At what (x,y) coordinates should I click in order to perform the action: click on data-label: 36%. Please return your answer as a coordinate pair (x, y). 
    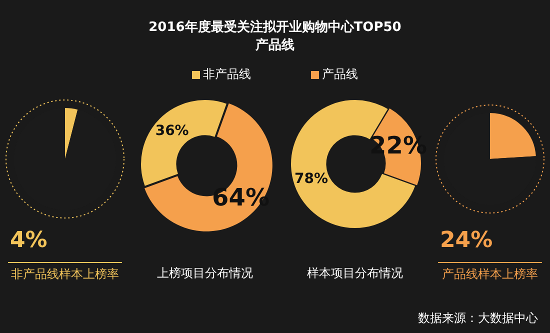
    Looking at the image, I should click on (172, 130).